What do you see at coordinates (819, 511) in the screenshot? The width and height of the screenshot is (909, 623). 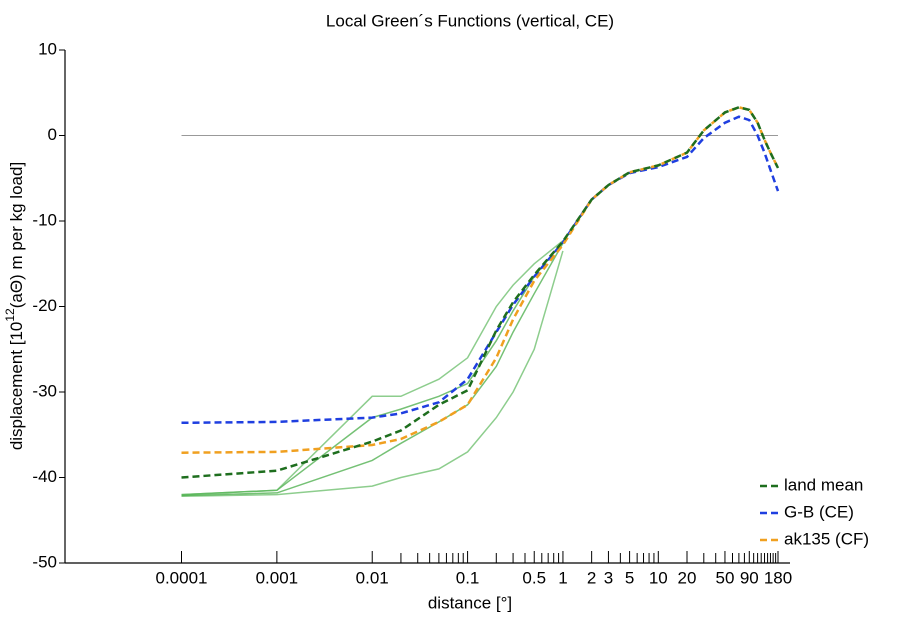 I see `legend-label: G-B (CE)` at bounding box center [819, 511].